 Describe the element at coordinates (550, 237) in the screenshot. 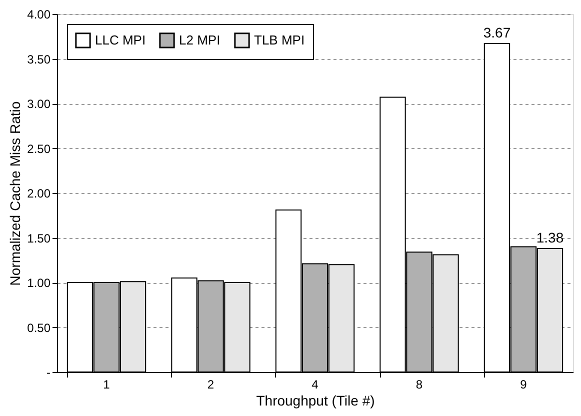

I see `data-label: 1.38` at that location.